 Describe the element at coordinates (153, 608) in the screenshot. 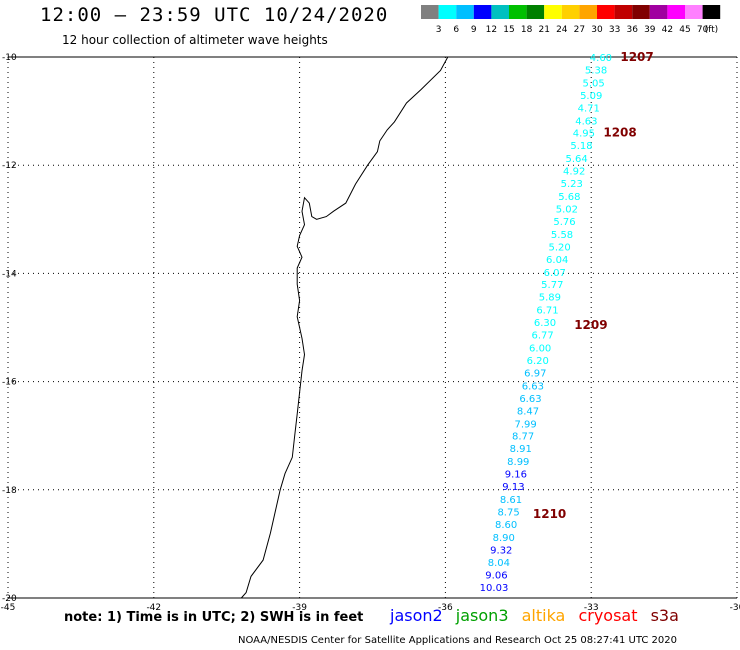

I see `x-tick-label: -42` at that location.